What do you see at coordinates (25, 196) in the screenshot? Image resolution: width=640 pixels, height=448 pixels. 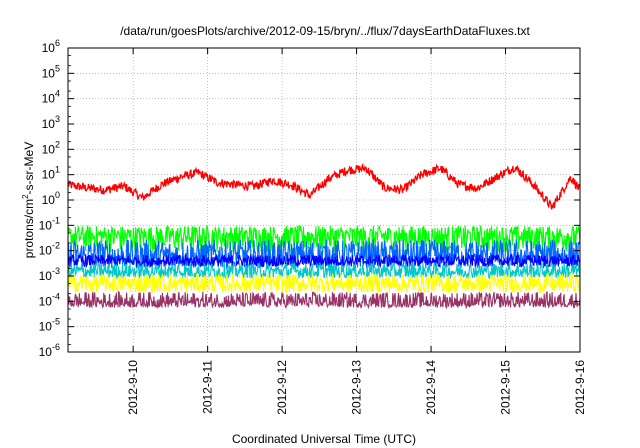 I see `y-axis-label-exponent: 2` at bounding box center [25, 196].